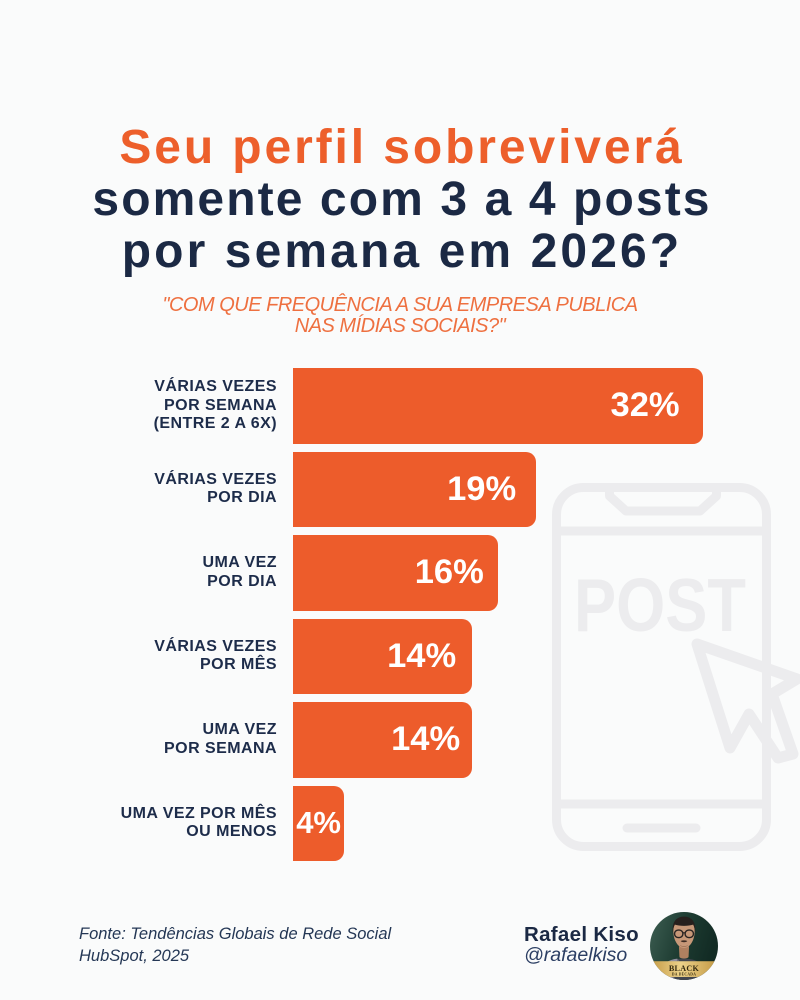  I want to click on svg-text: DA DÉCADA, so click(684, 974).